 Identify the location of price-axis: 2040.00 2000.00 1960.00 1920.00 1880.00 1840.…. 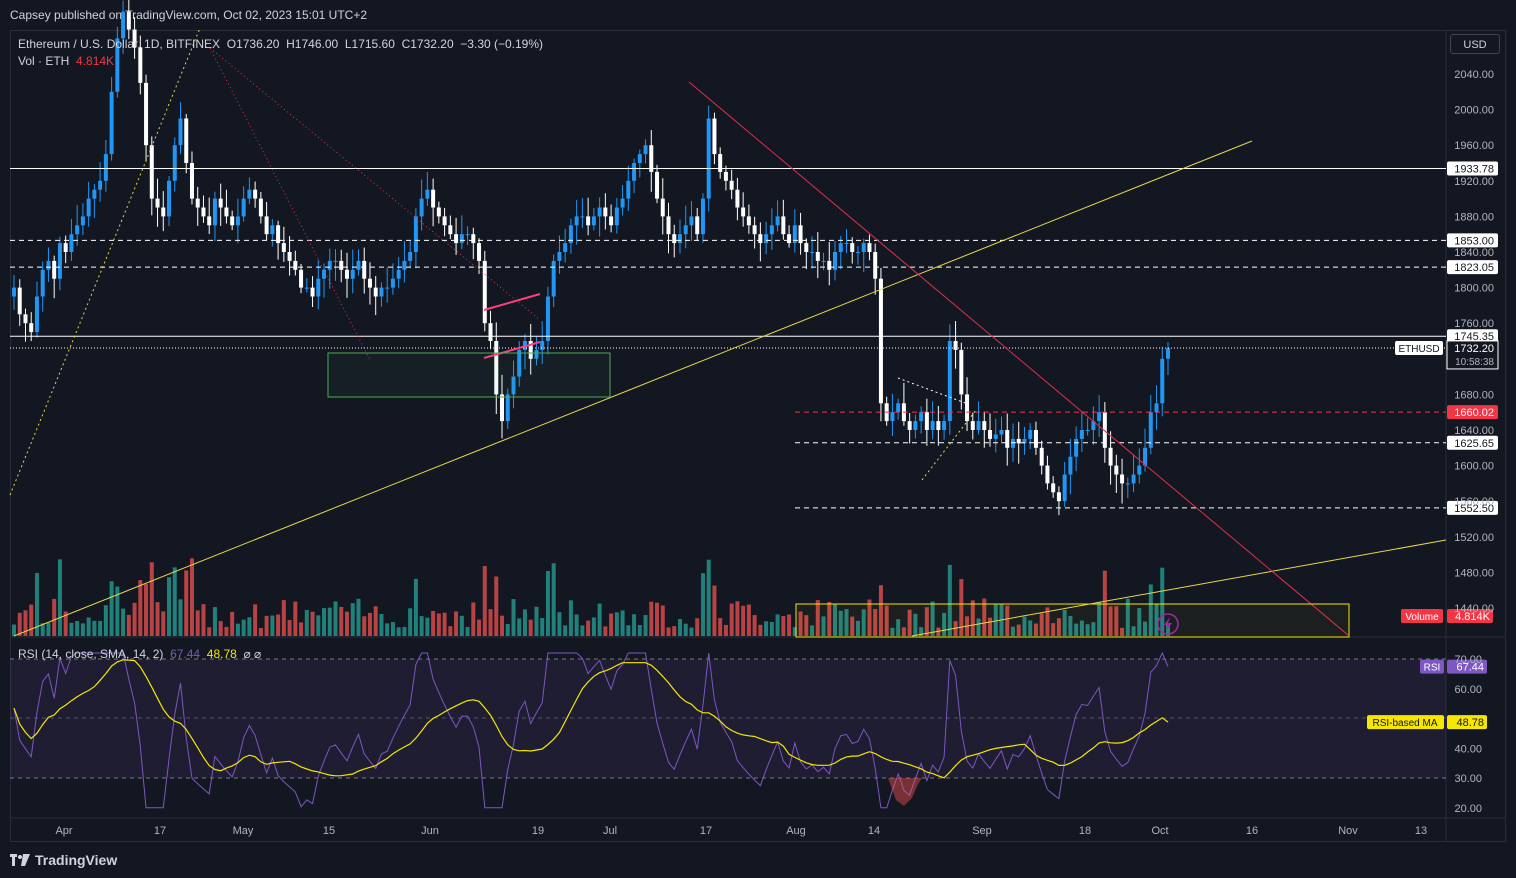
(1474, 342).